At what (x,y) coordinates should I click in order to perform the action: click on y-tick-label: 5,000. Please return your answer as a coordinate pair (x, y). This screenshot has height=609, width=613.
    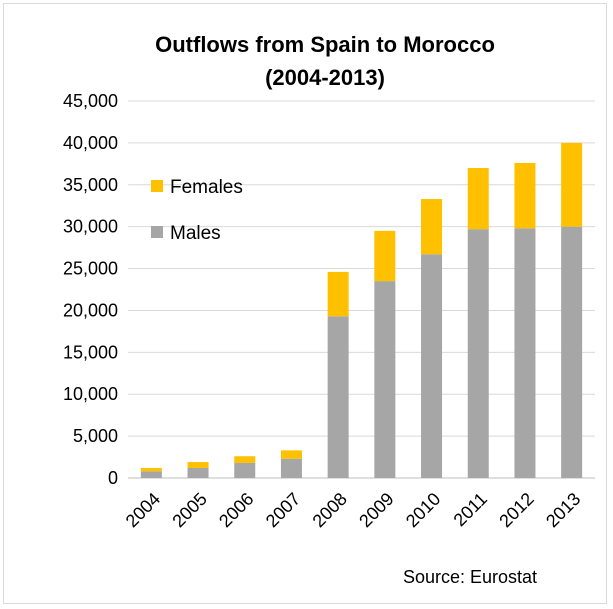
    Looking at the image, I should click on (95, 436).